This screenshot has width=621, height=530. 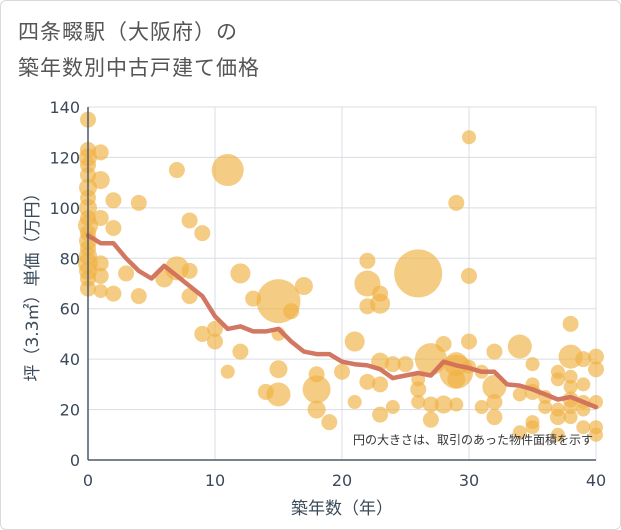 What do you see at coordinates (70, 410) in the screenshot?
I see `y-tick-label: 20` at bounding box center [70, 410].